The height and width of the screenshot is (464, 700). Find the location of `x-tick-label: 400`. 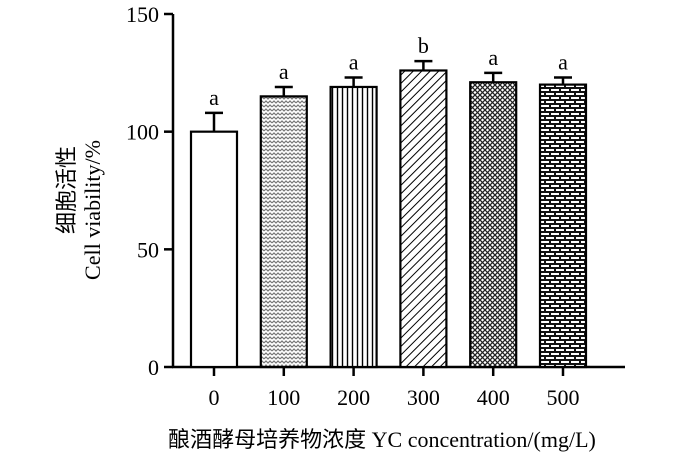

x-tick-label: 400 is located at coordinates (493, 397).